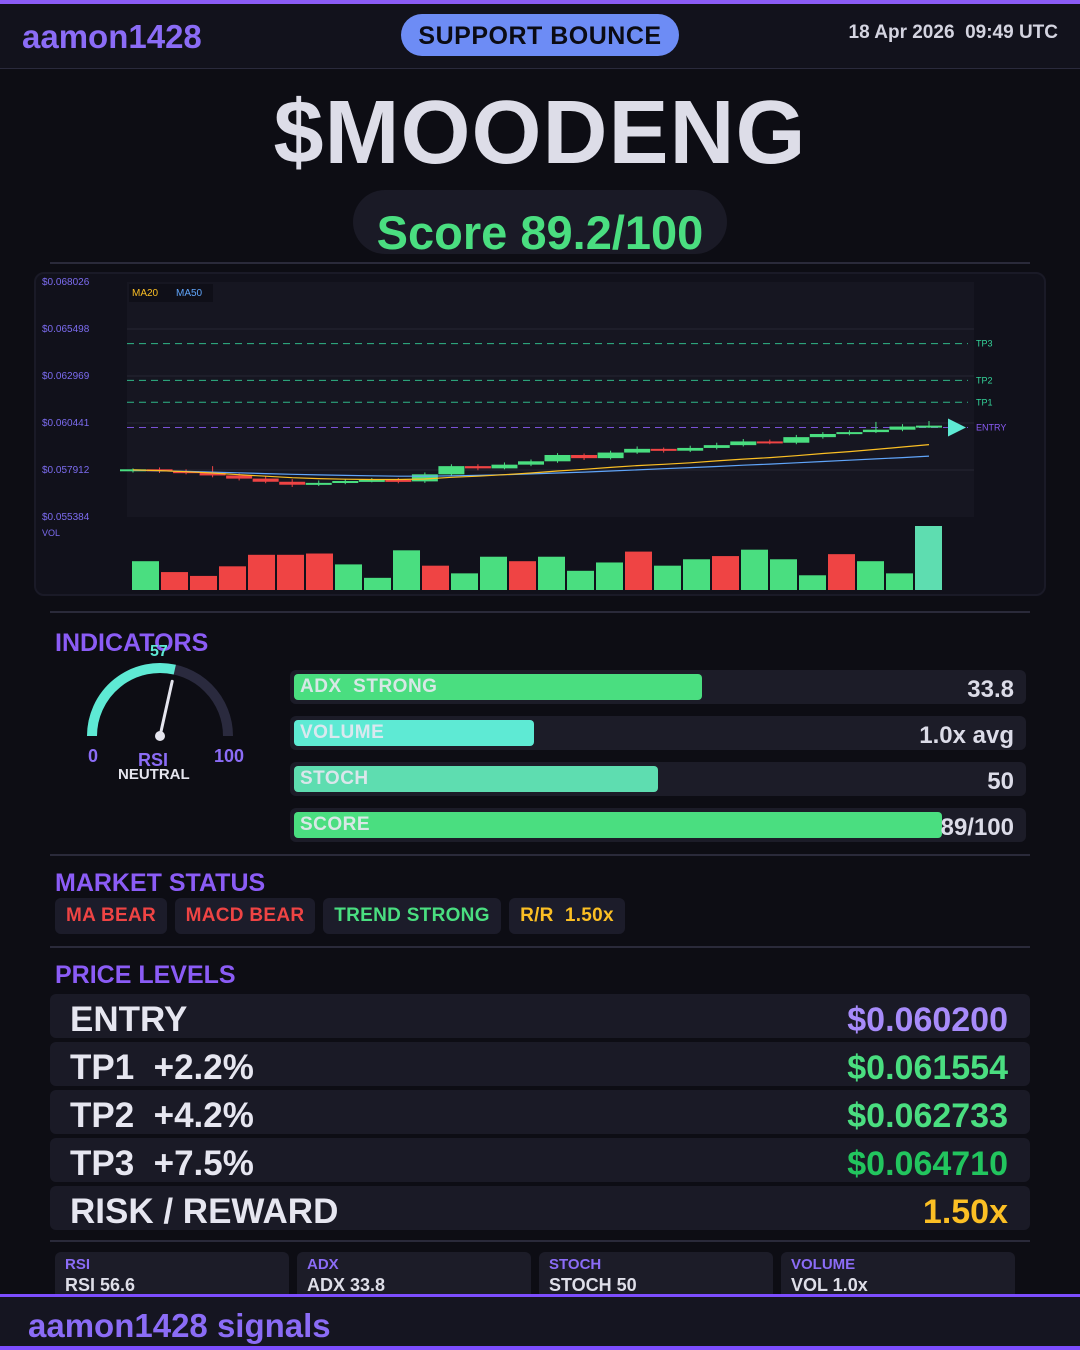 This screenshot has width=1080, height=1350. Describe the element at coordinates (927, 1164) in the screenshot. I see `price-level-value: $0.064710` at that location.